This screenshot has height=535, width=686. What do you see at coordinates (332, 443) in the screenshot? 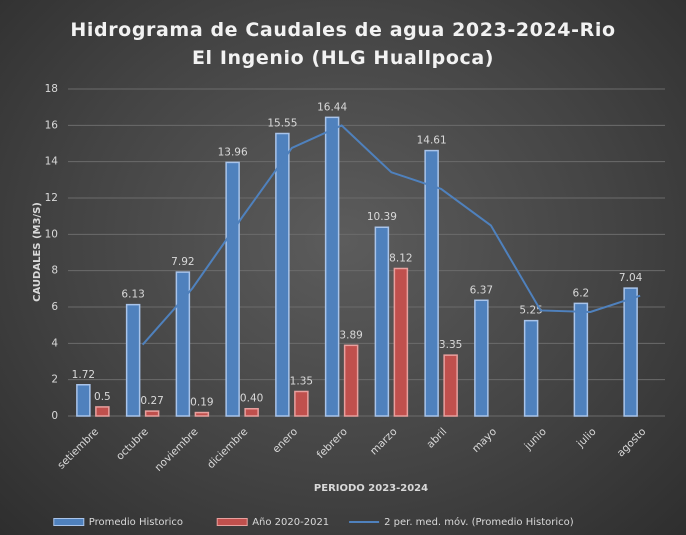
I see `x-tick-label: febrero` at bounding box center [332, 443].